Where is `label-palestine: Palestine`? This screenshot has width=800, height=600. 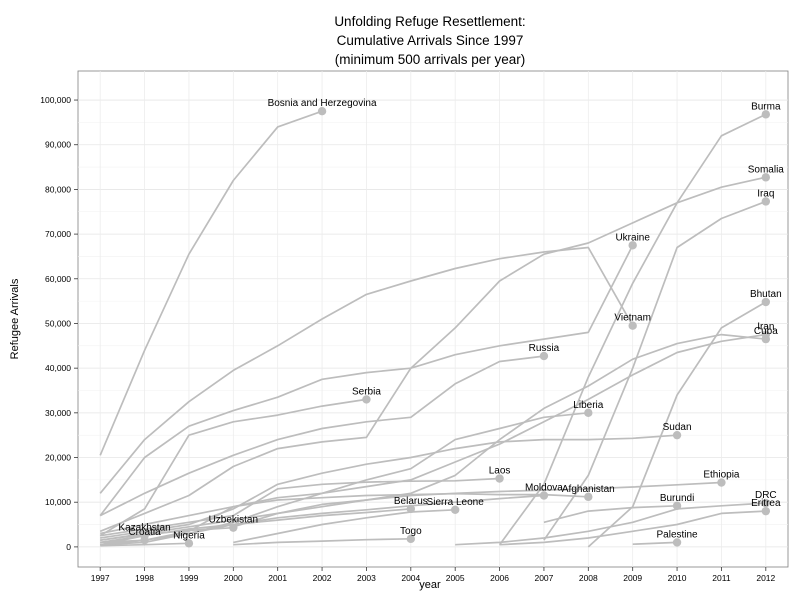
label-palestine: Palestine is located at coordinates (677, 534).